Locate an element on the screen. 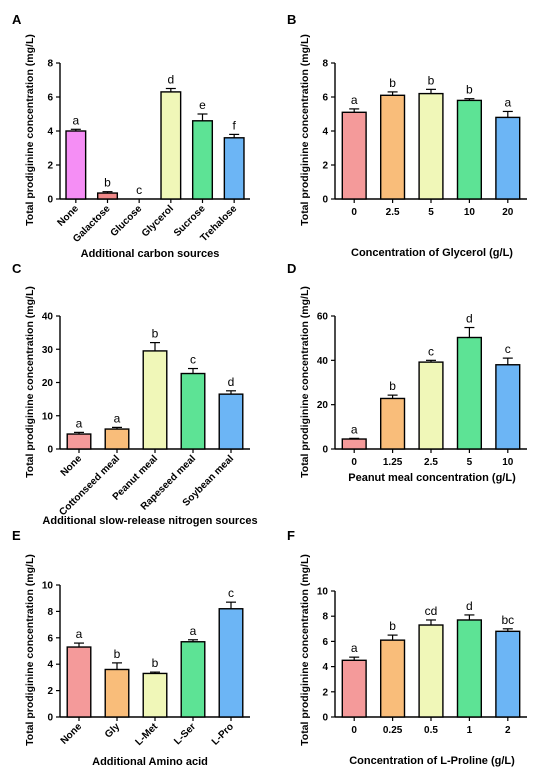  x-tick-label: Gly is located at coordinates (112, 730).